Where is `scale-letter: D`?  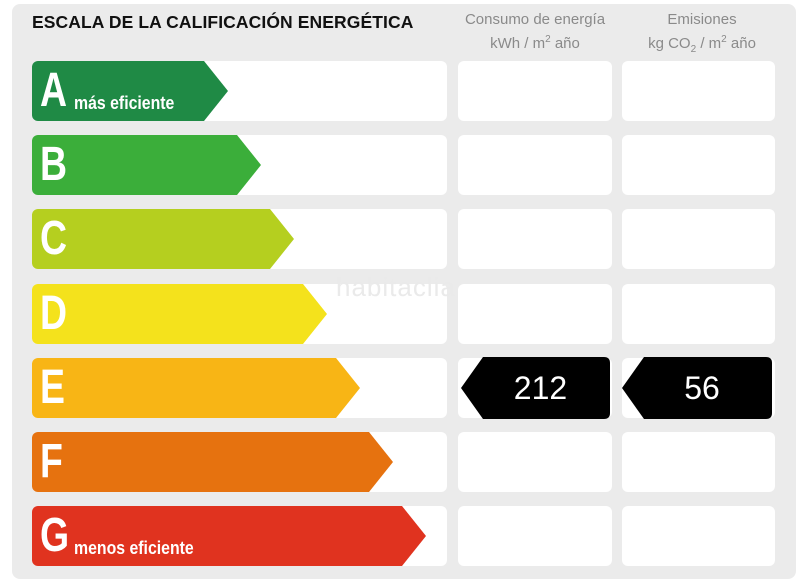 scale-letter: D is located at coordinates (54, 313).